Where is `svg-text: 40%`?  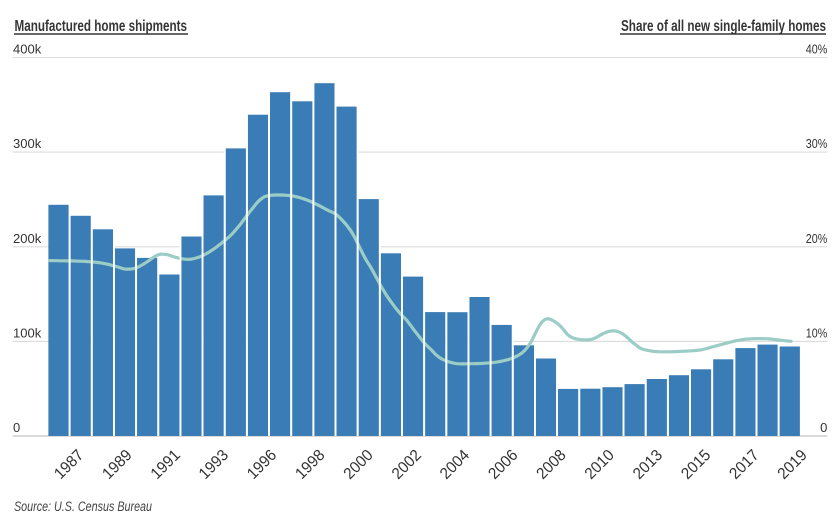
svg-text: 40% is located at coordinates (817, 49).